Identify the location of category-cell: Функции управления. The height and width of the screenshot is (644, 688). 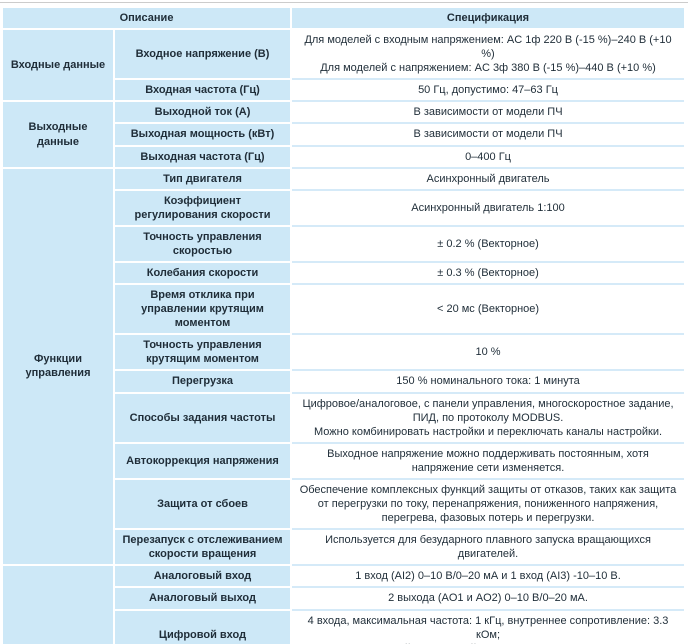
(59, 367).